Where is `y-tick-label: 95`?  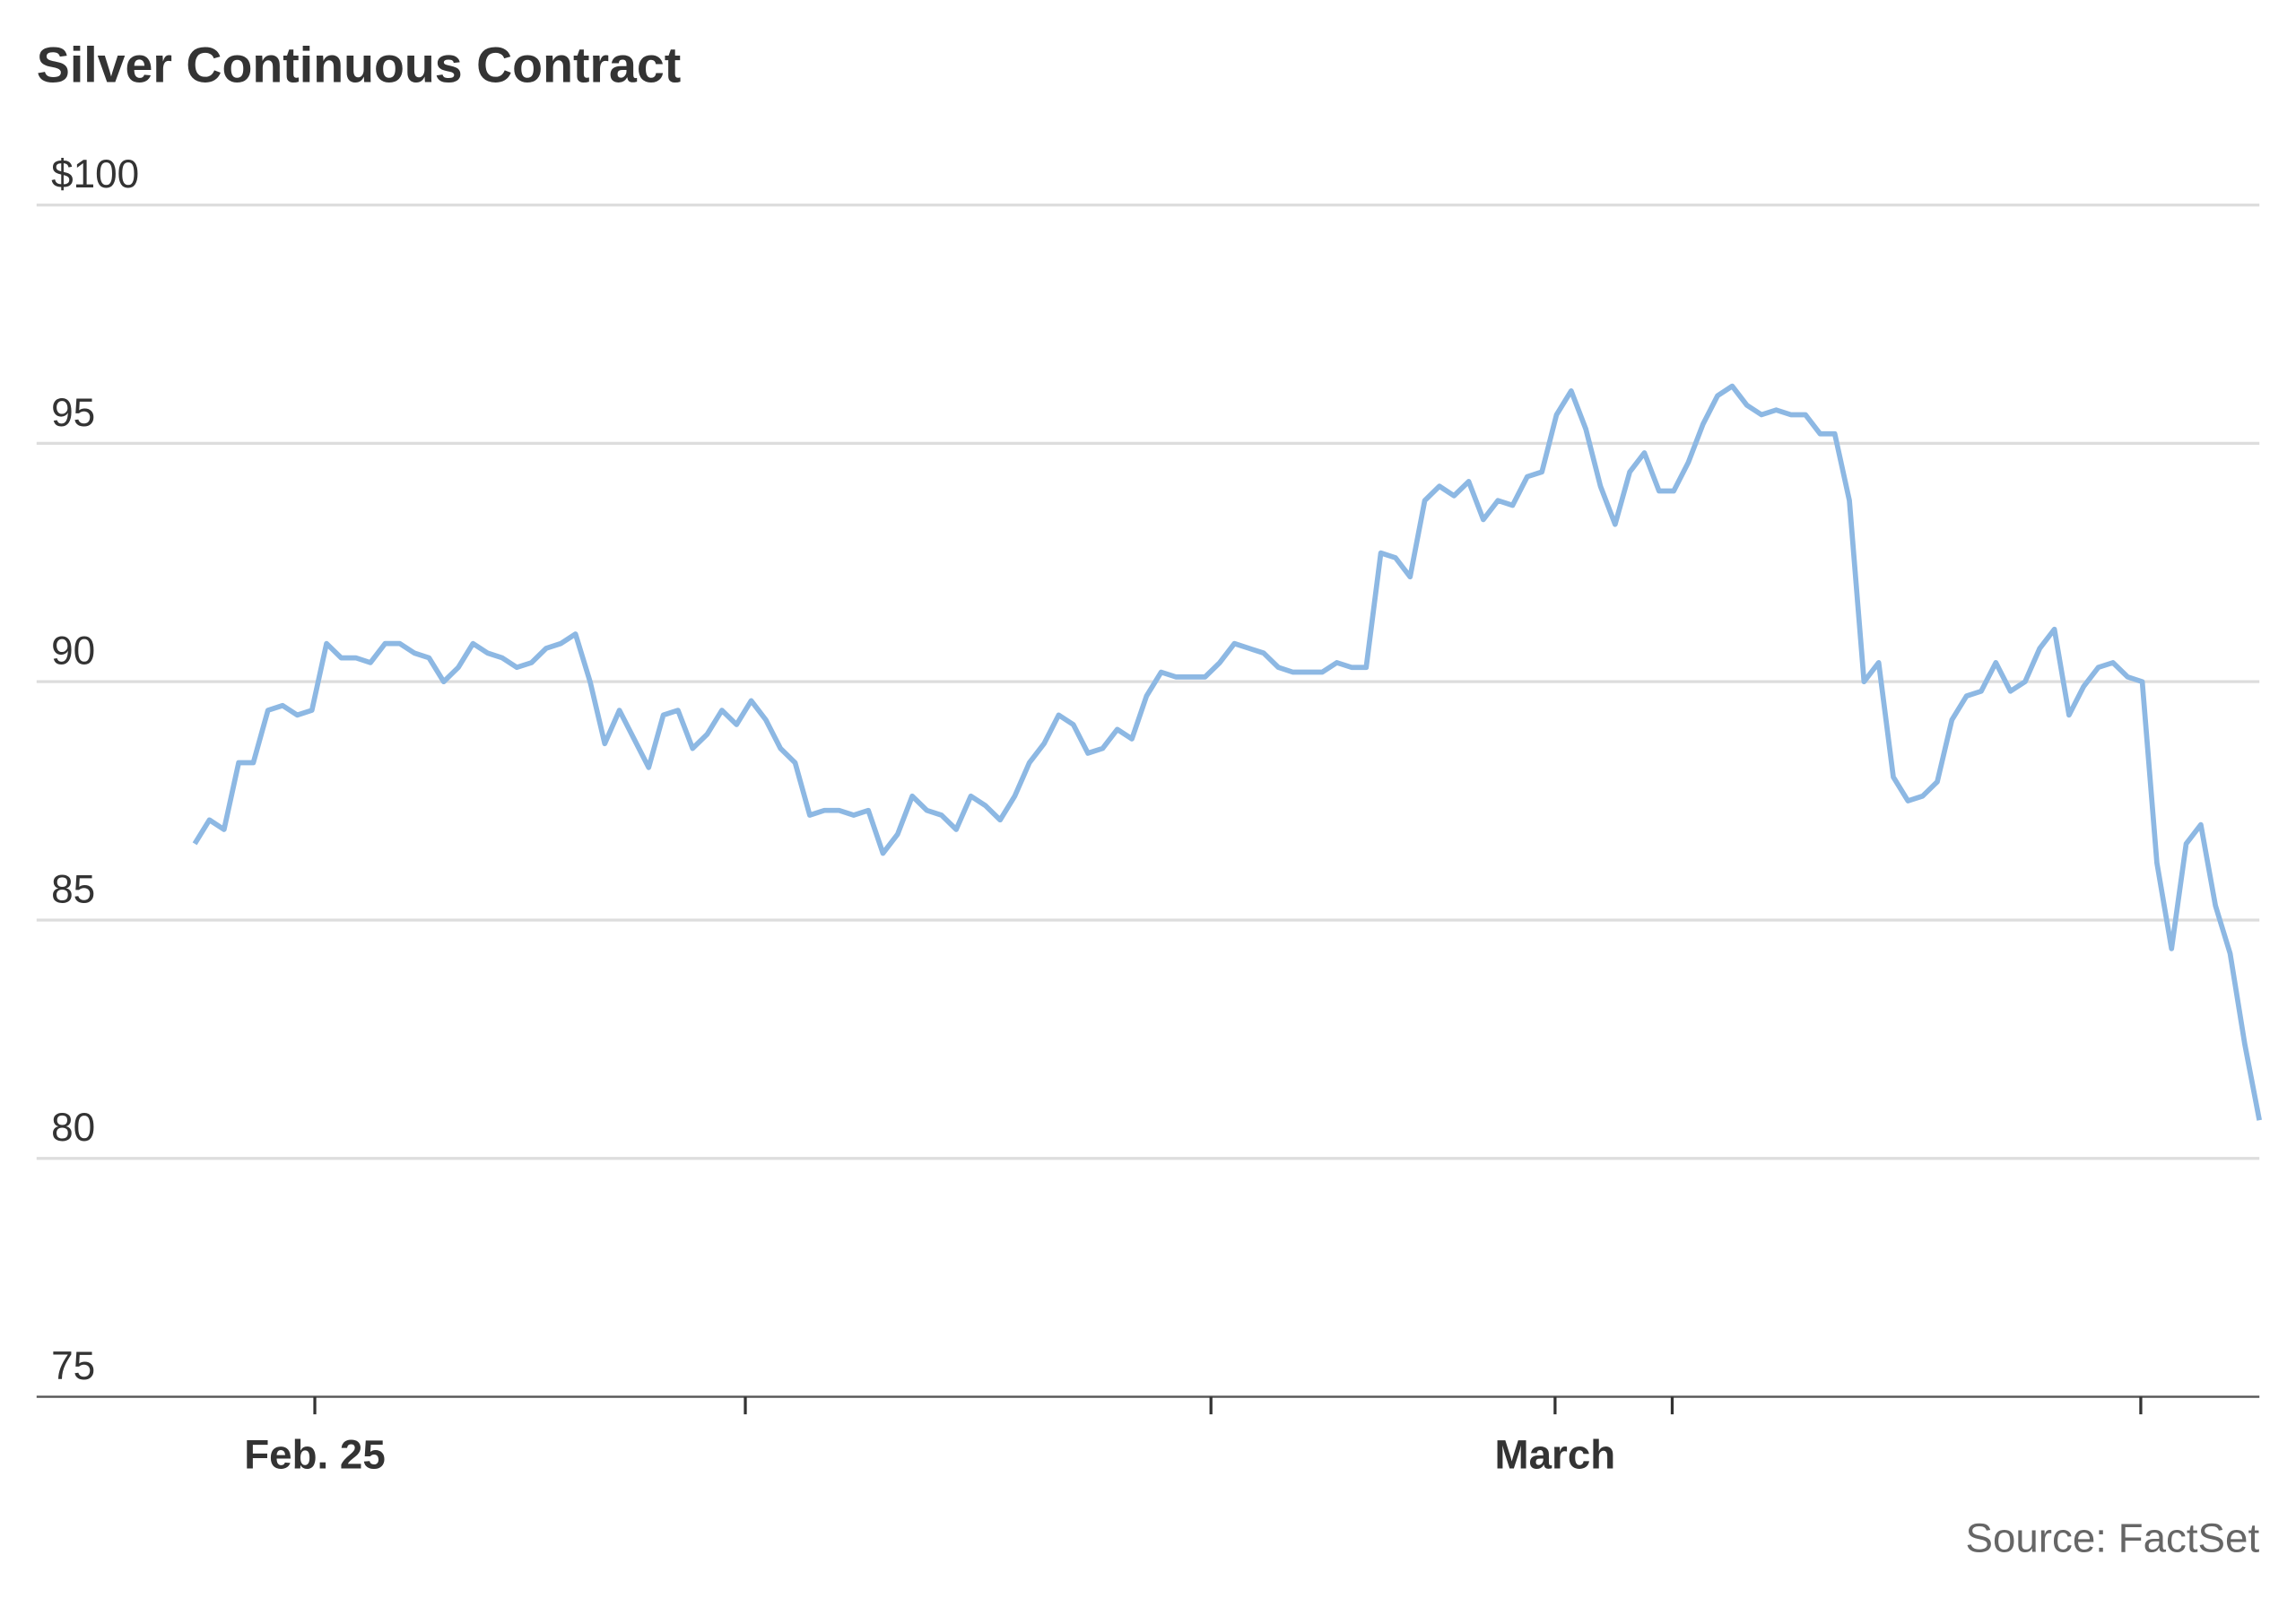
y-tick-label: 95 is located at coordinates (73, 413).